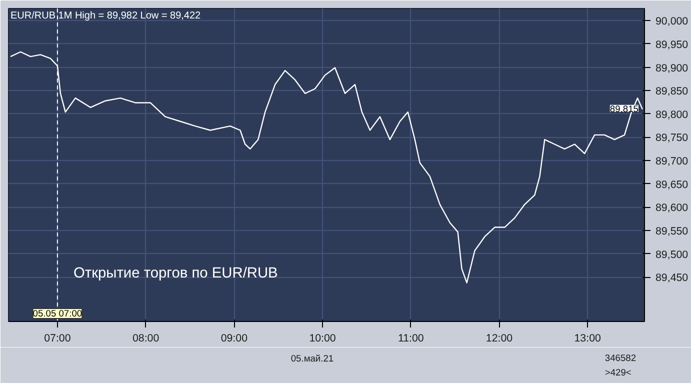 Image resolution: width=691 pixels, height=385 pixels. I want to click on text: >429<, so click(618, 372).